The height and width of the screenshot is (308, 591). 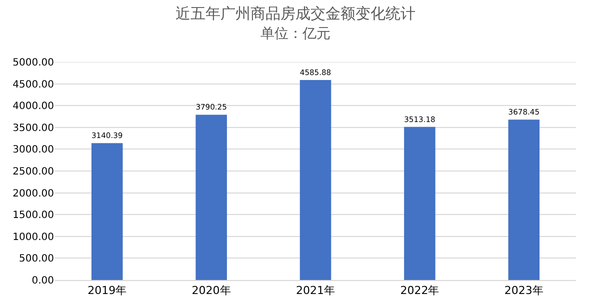 I want to click on text: 3000.00, so click(x=33, y=150).